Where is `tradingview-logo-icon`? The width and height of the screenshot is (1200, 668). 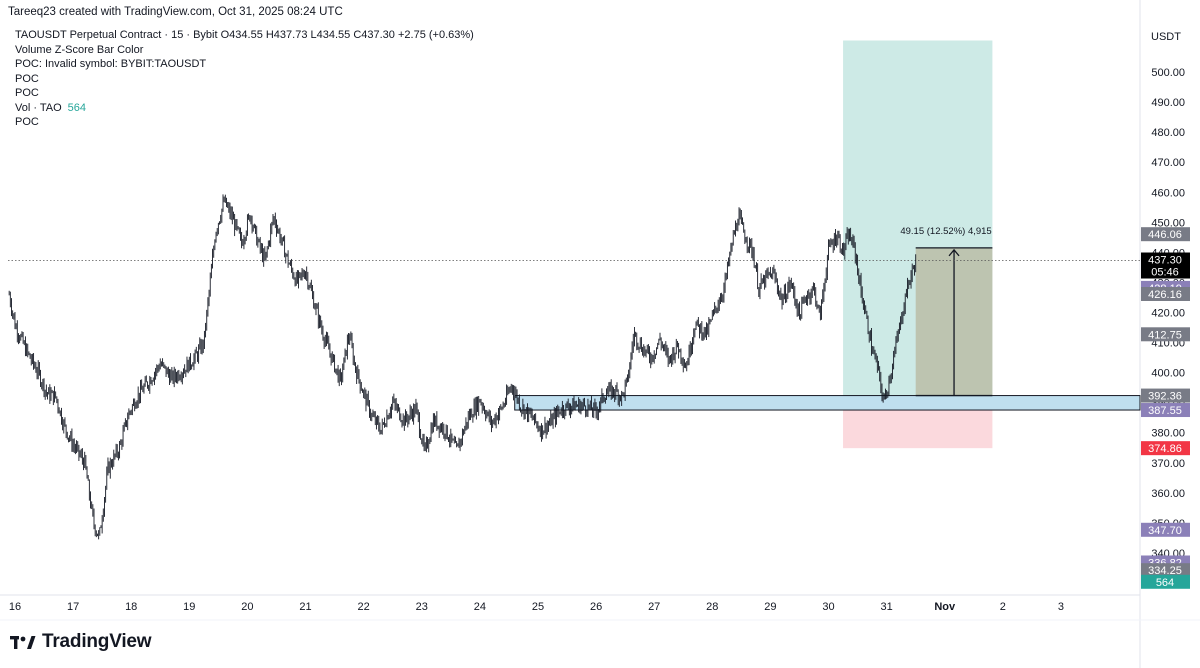
tradingview-logo-icon is located at coordinates (23, 642).